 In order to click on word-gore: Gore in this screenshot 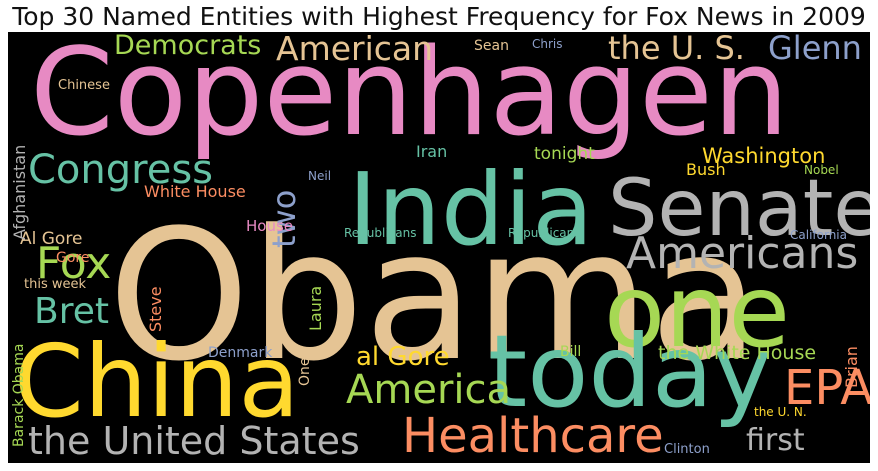, I will do `click(73, 258)`.